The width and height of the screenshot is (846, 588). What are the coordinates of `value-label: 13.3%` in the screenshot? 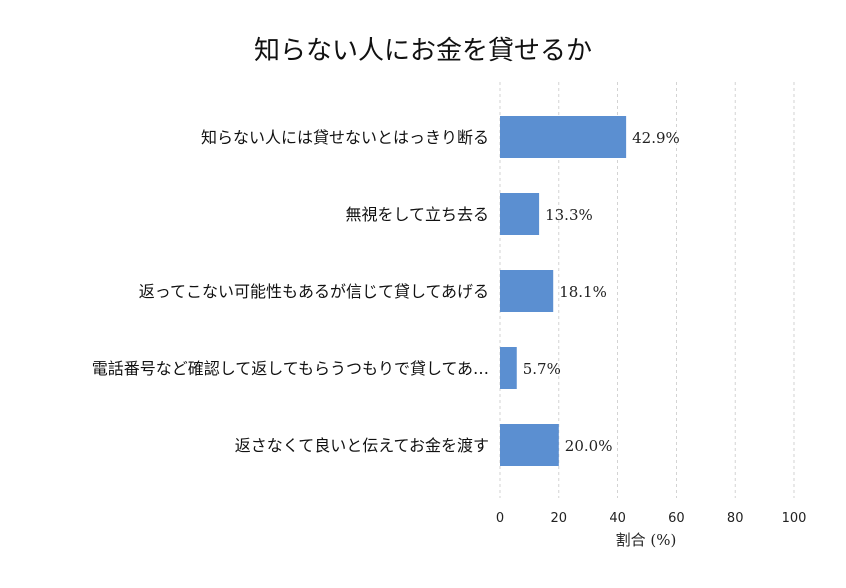 It's located at (569, 215).